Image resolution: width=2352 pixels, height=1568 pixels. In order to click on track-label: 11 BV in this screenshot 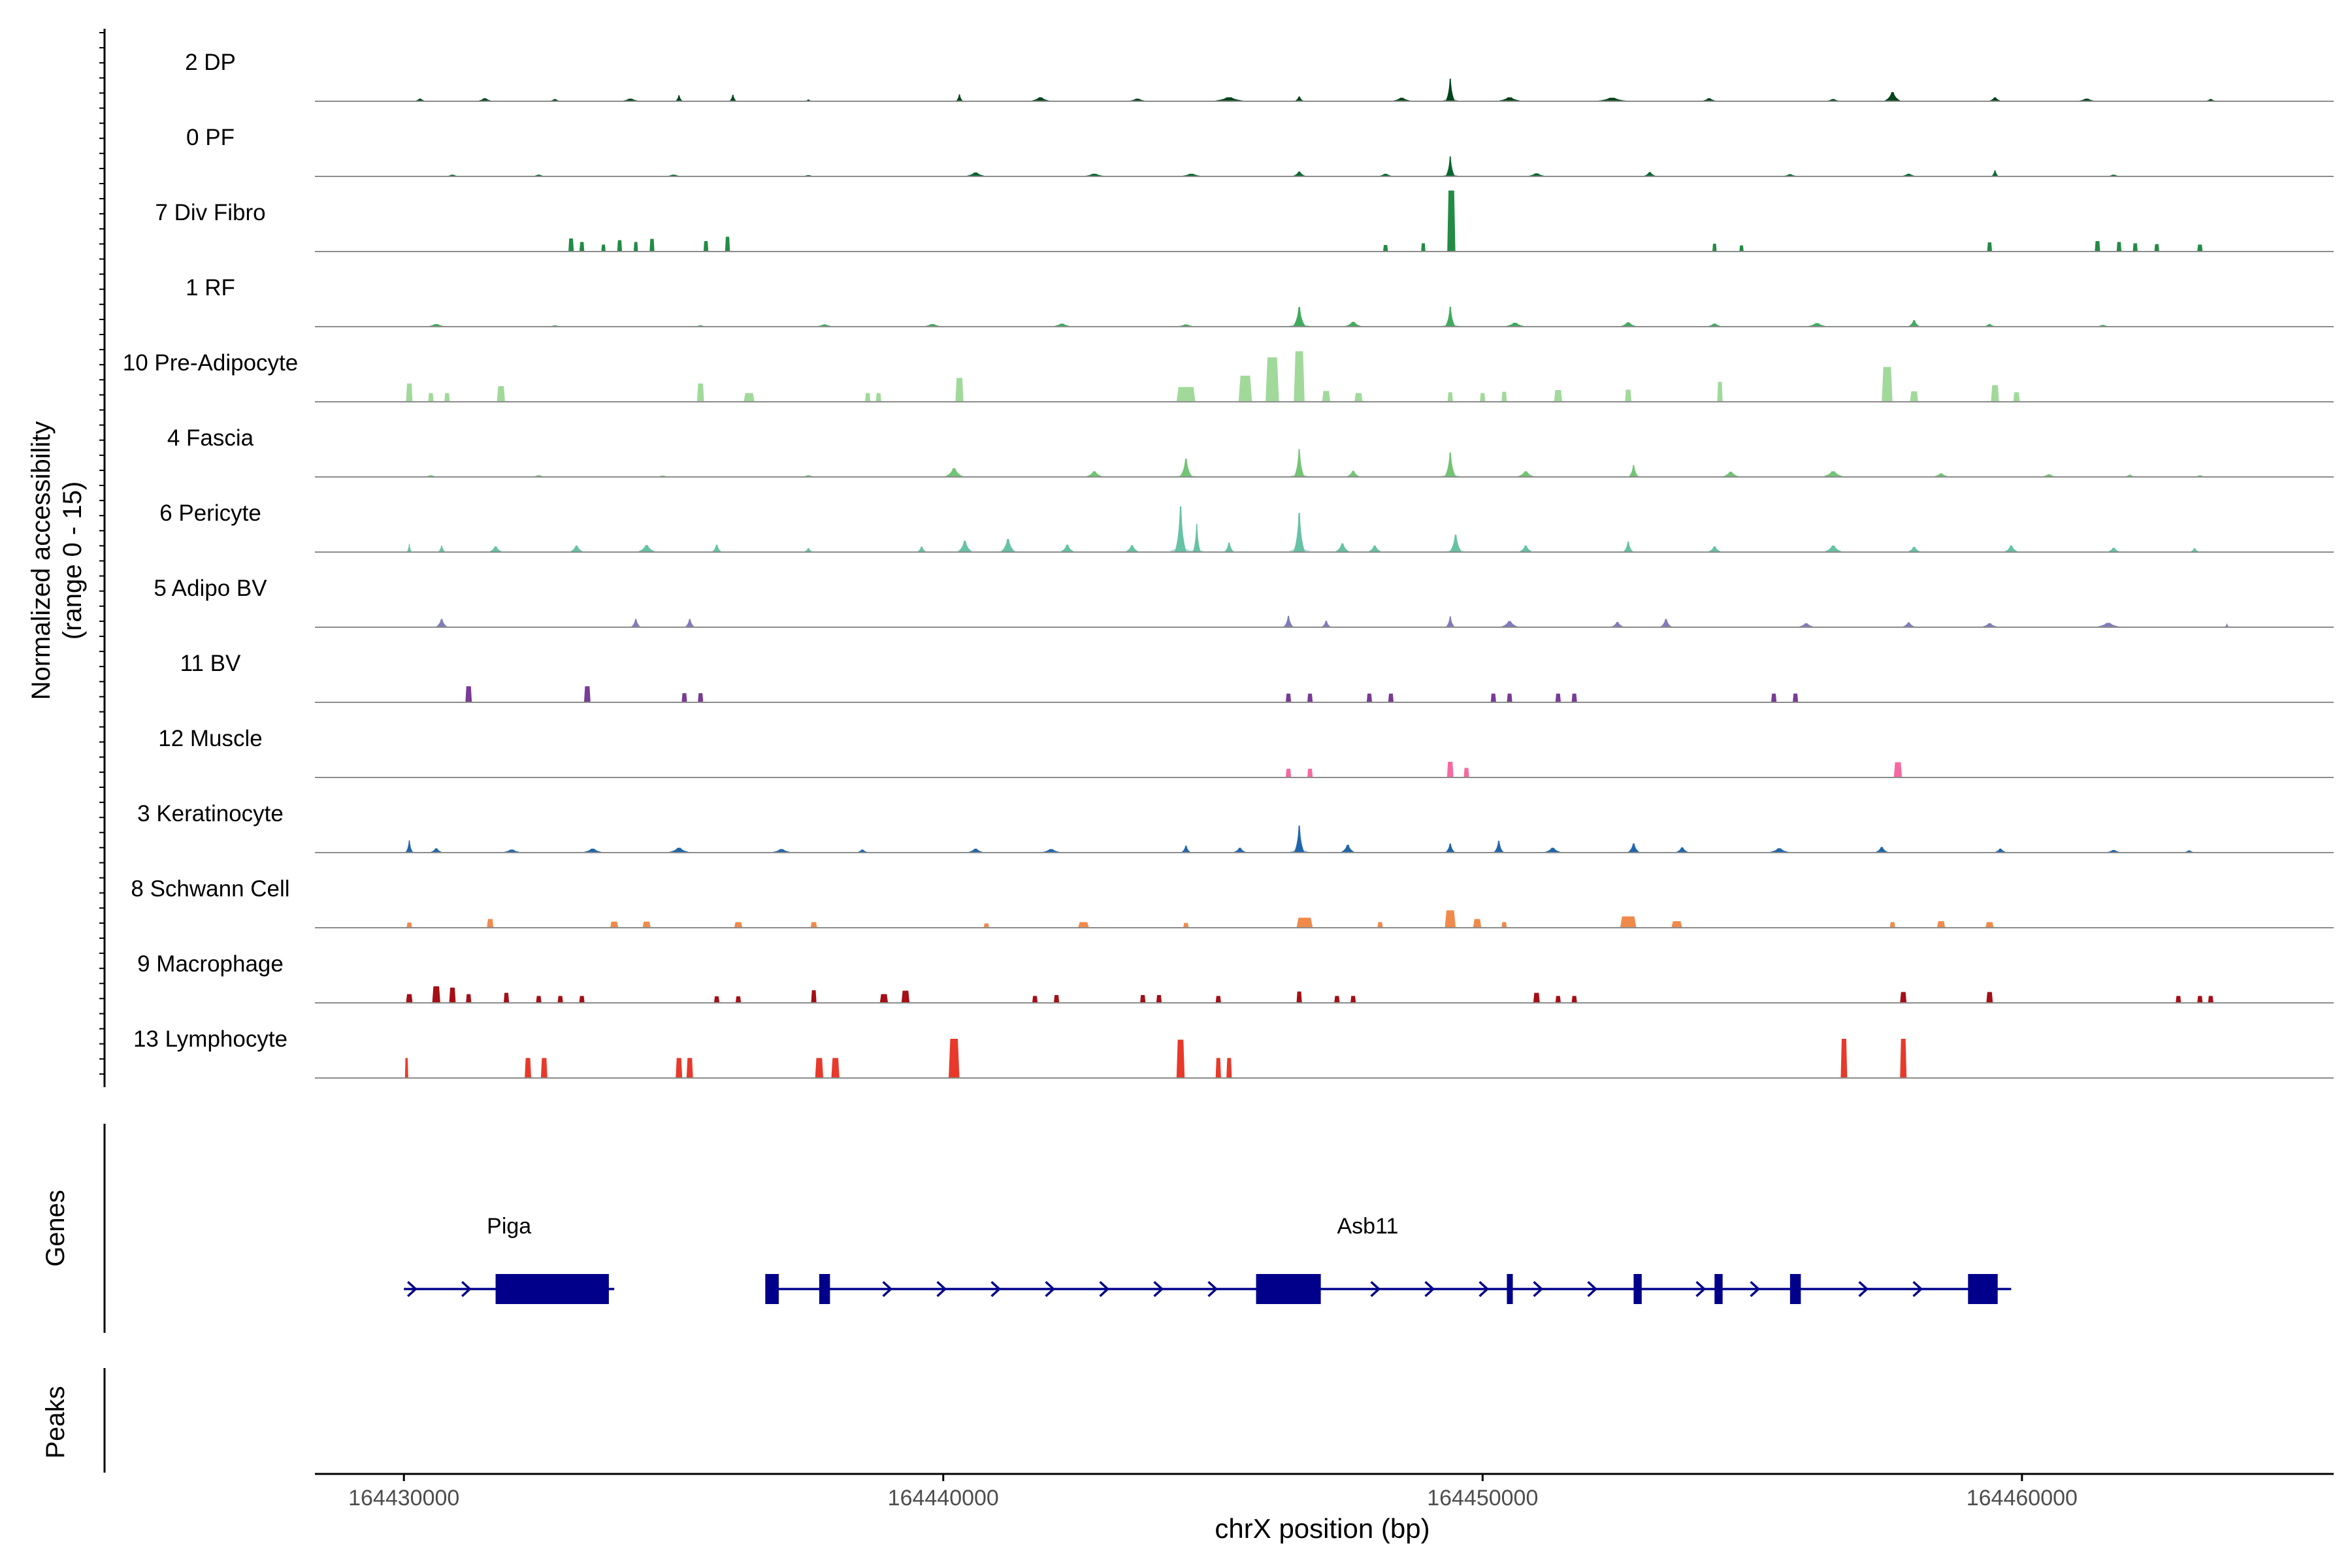, I will do `click(210, 663)`.